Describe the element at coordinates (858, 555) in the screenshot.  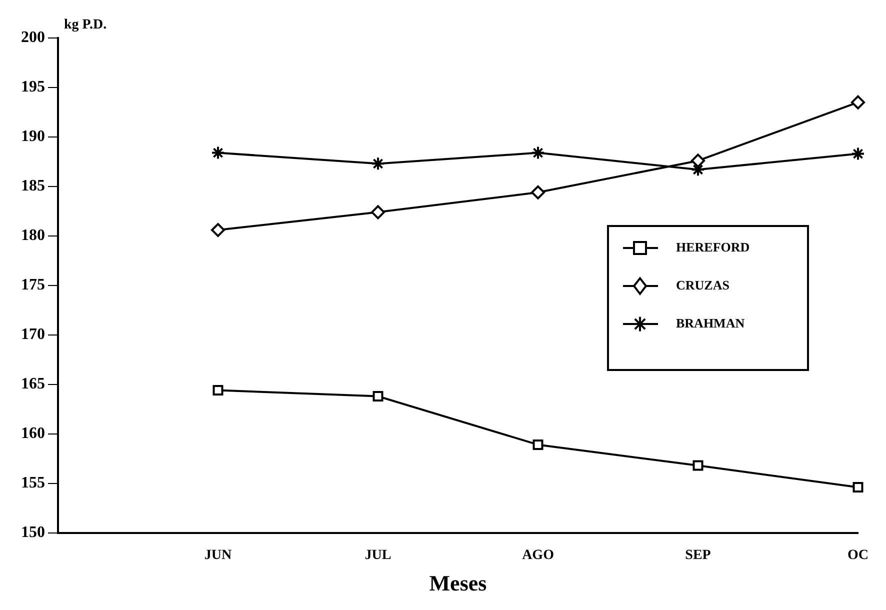
I see `x-tick-label: OC` at that location.